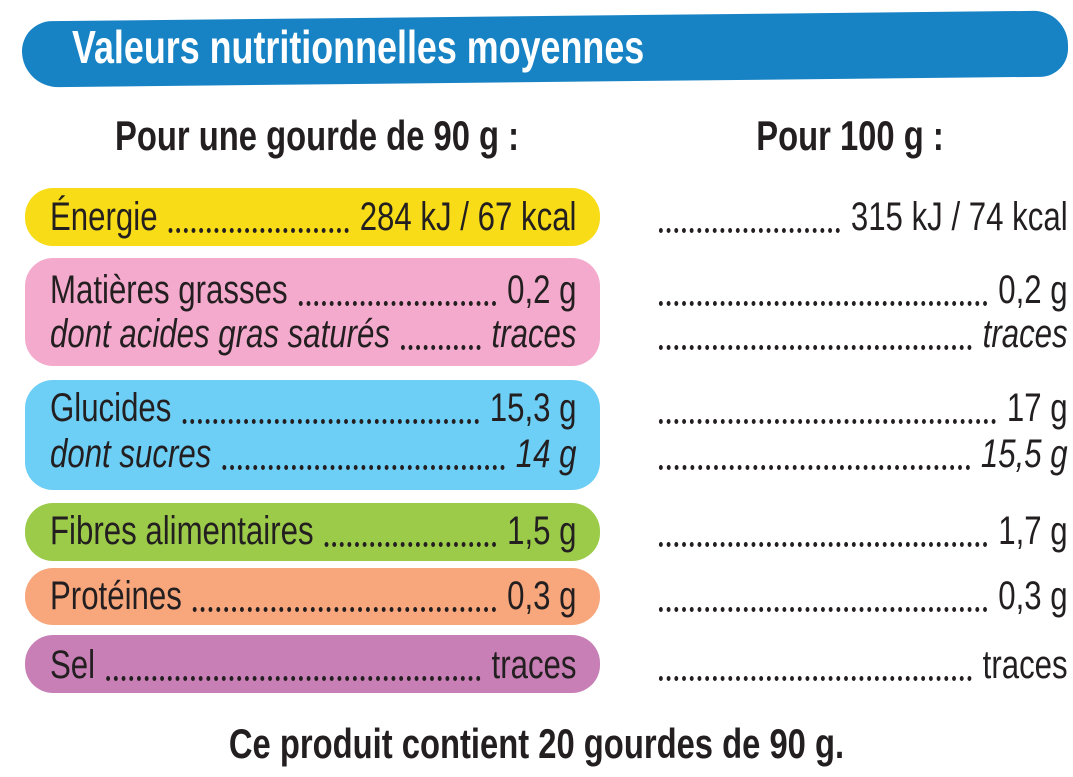 The height and width of the screenshot is (777, 1073). What do you see at coordinates (546, 454) in the screenshot?
I see `row-value: 14 g` at bounding box center [546, 454].